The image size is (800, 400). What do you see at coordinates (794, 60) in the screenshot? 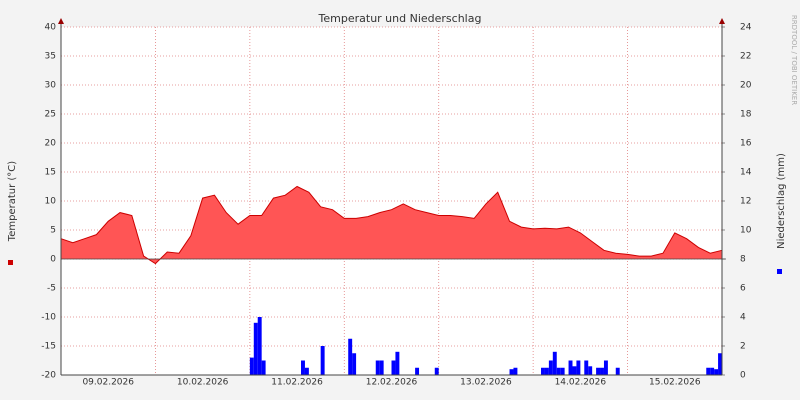
I see `watermark: RRDTOOL / TOBI OETIKER` at bounding box center [794, 60].